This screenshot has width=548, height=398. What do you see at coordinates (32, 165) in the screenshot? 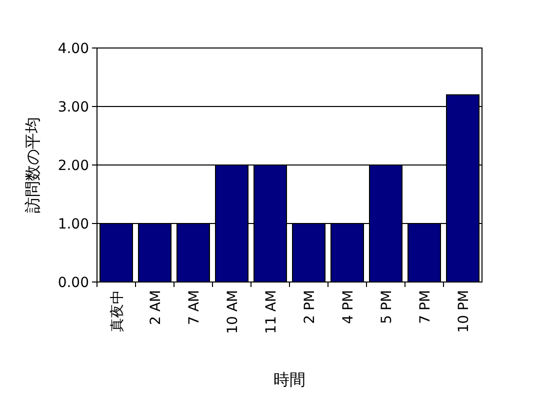
I see `y-axis-title: 訪問数の平均` at bounding box center [32, 165].